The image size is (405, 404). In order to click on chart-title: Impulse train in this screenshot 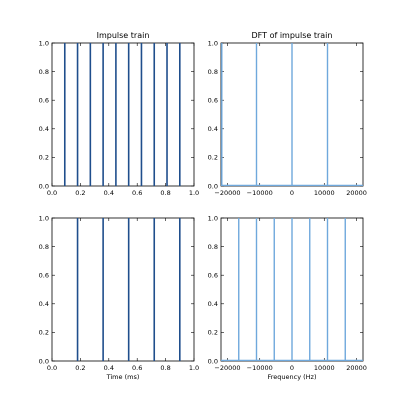, I will do `click(123, 35)`.